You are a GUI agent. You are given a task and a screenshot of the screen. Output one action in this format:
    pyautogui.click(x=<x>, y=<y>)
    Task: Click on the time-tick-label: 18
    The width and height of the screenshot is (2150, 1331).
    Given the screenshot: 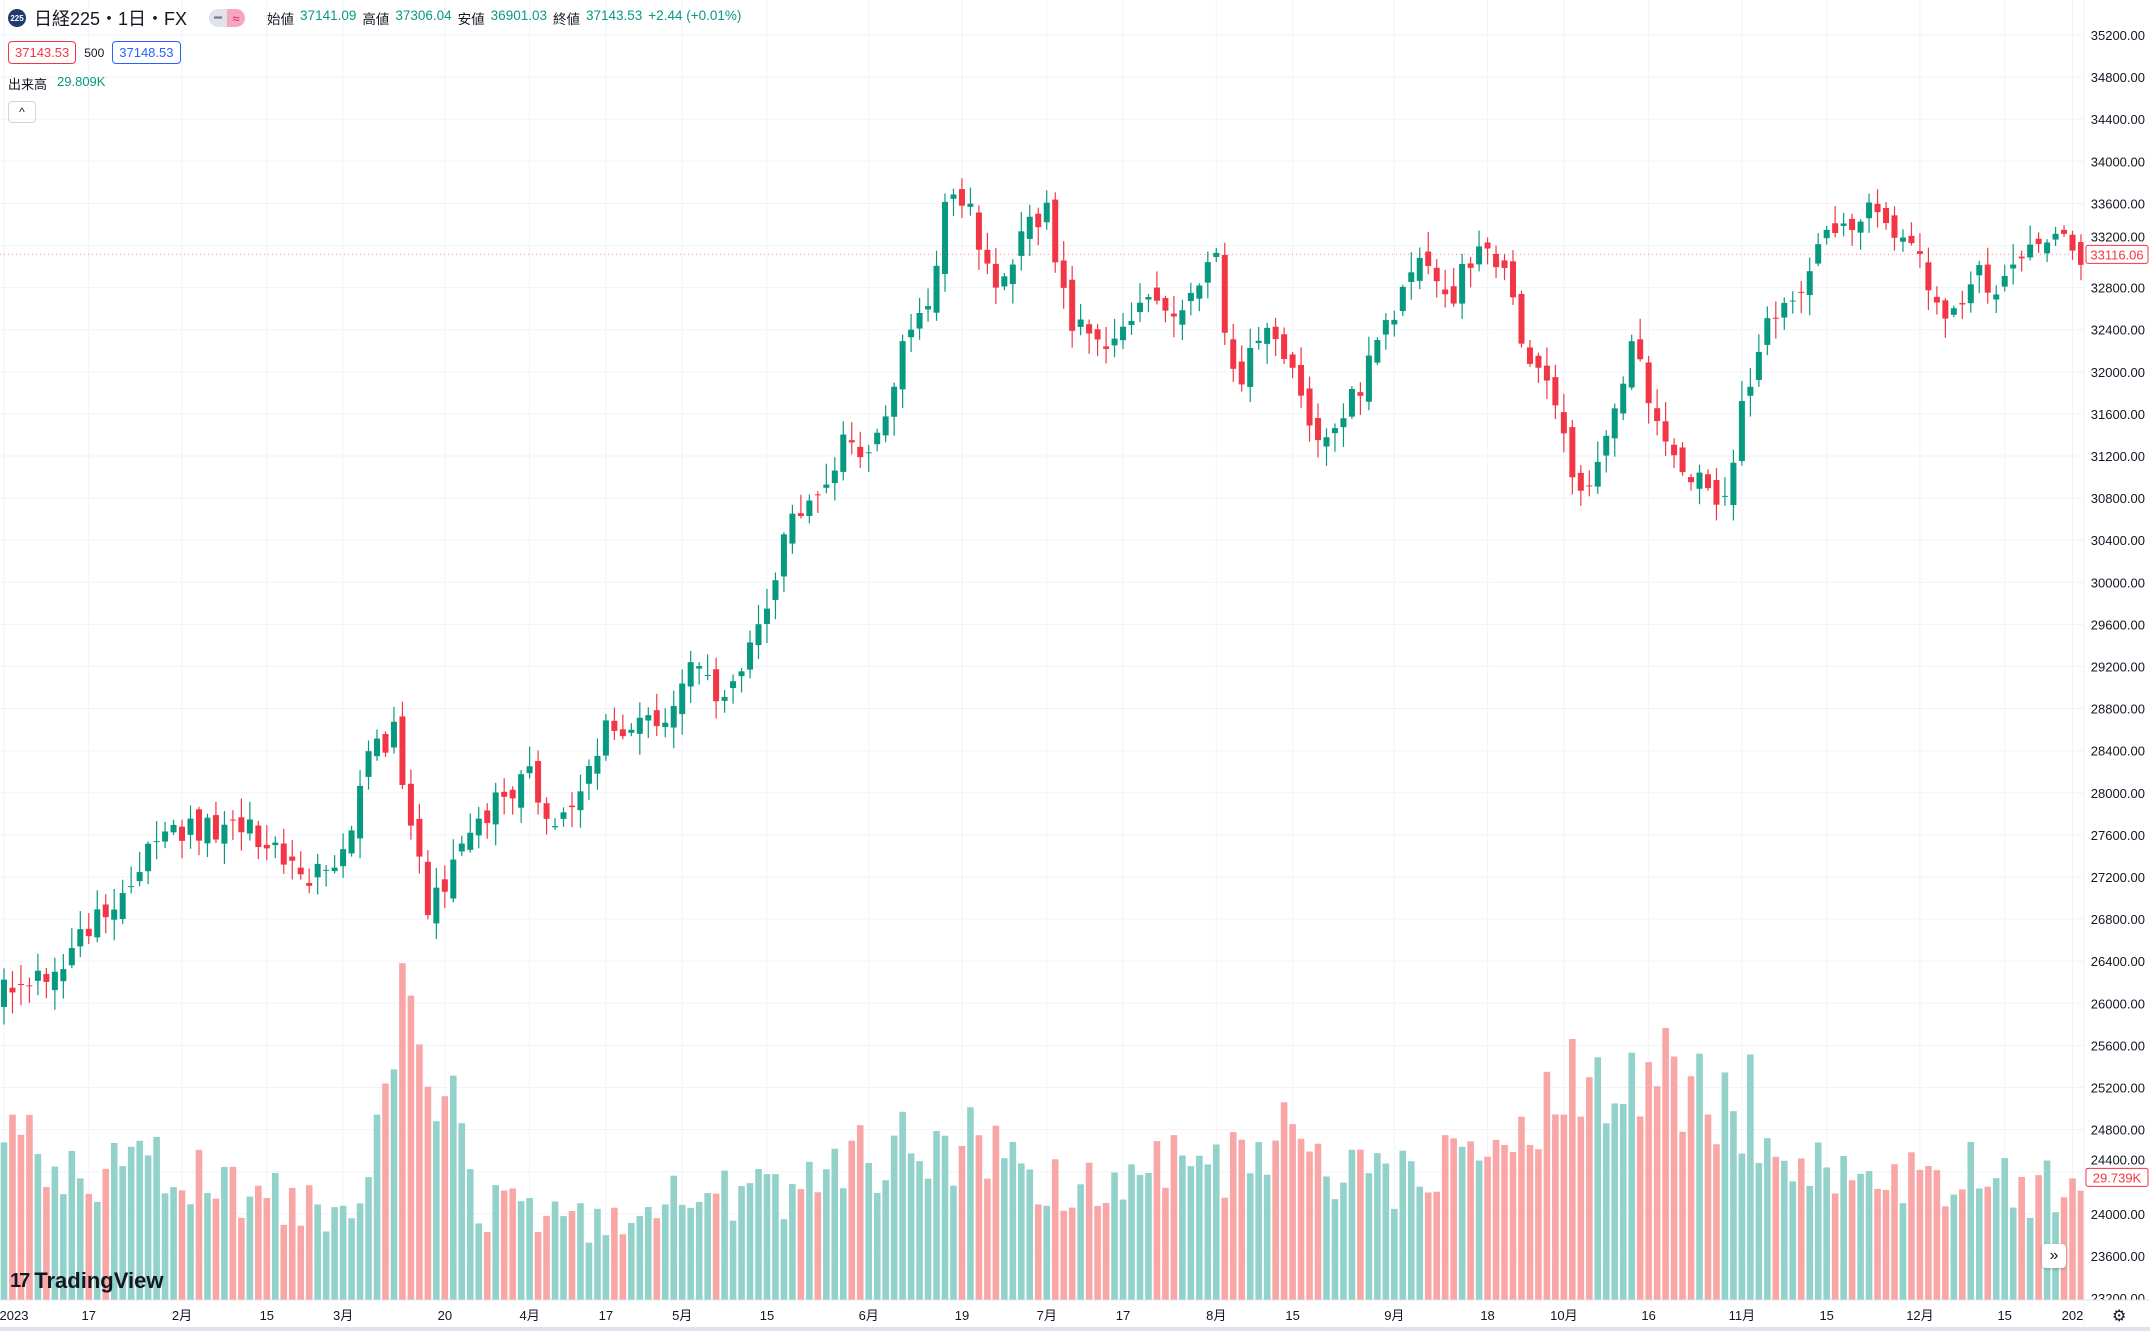 What is the action you would take?
    pyautogui.click(x=1487, y=1315)
    